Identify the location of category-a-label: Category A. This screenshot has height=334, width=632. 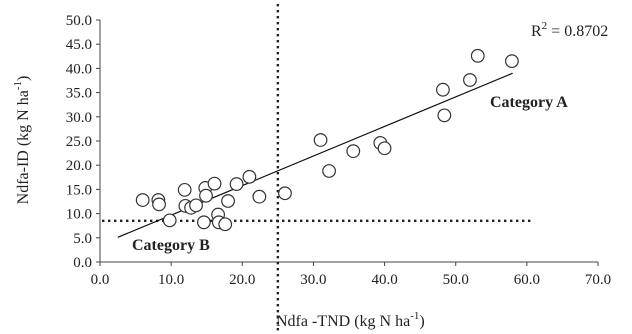
(529, 102).